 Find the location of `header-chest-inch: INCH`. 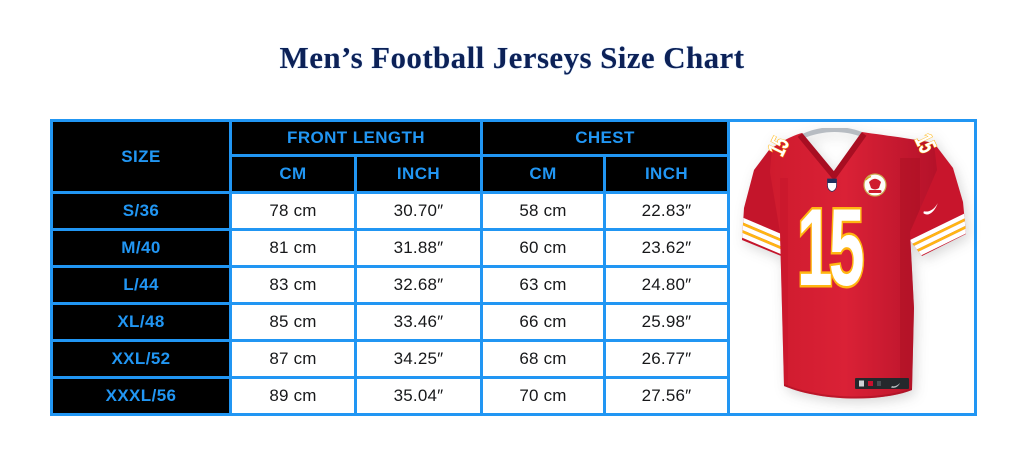

header-chest-inch: INCH is located at coordinates (667, 174).